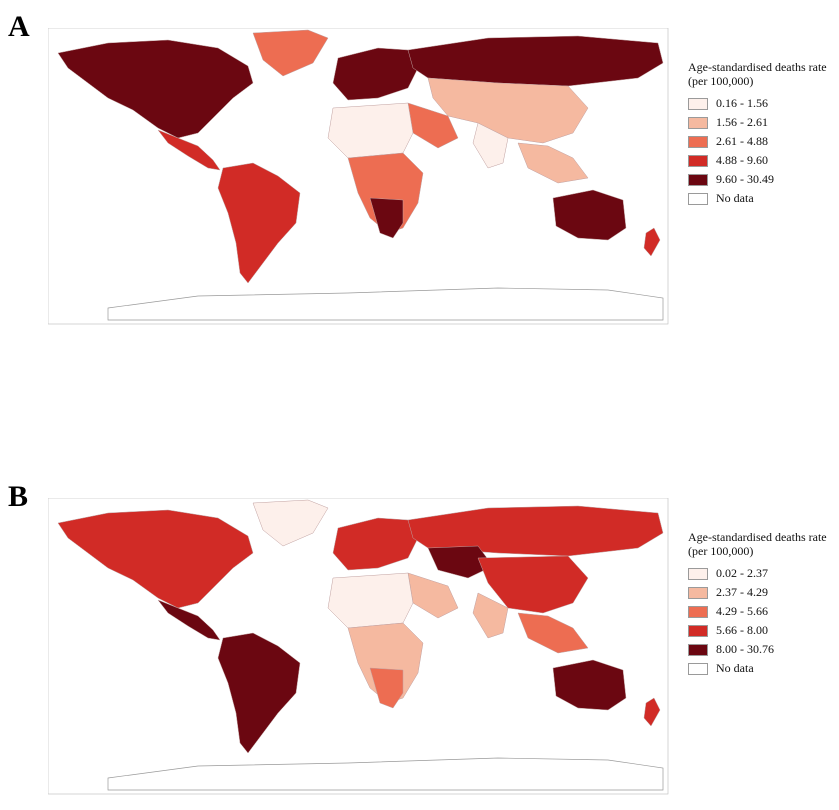  I want to click on legend-label: 2.37 - 4.29, so click(742, 592).